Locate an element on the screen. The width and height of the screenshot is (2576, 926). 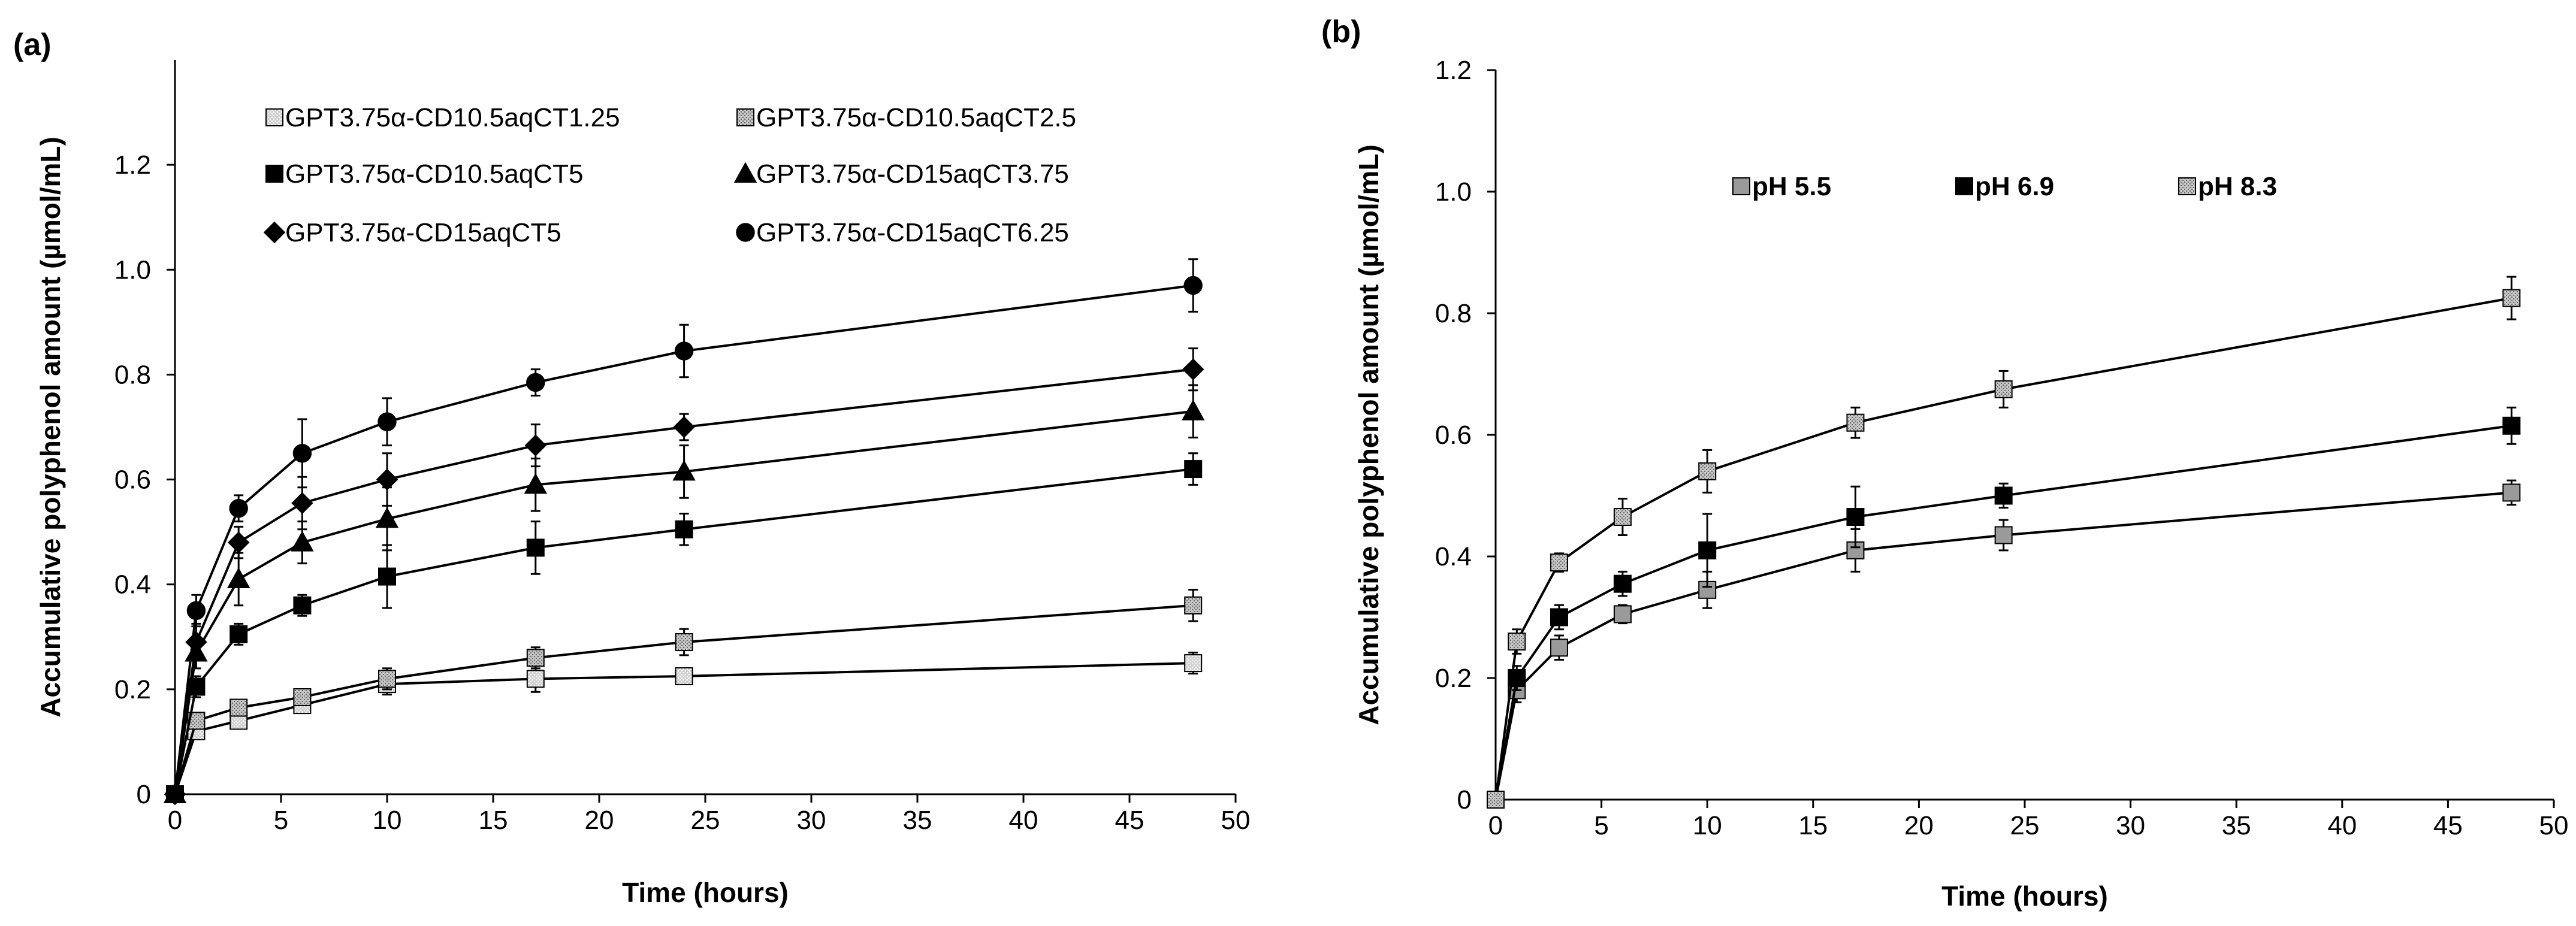
x-tick-label: 50 is located at coordinates (2554, 825).